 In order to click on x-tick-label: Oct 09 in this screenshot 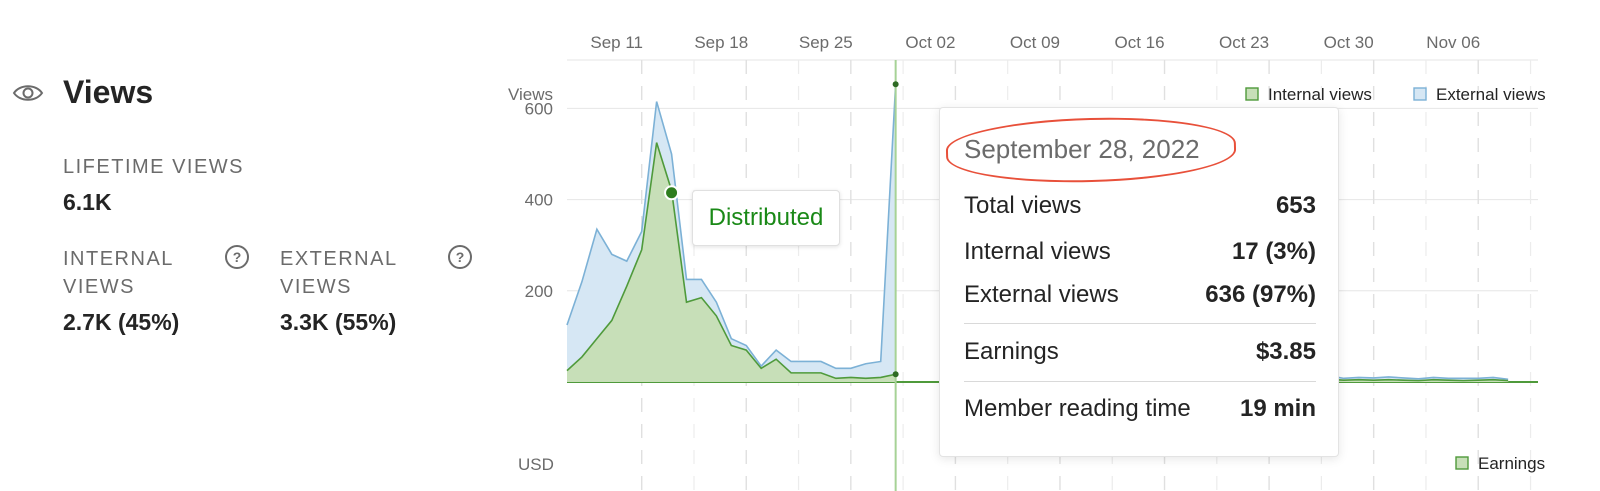, I will do `click(1035, 42)`.